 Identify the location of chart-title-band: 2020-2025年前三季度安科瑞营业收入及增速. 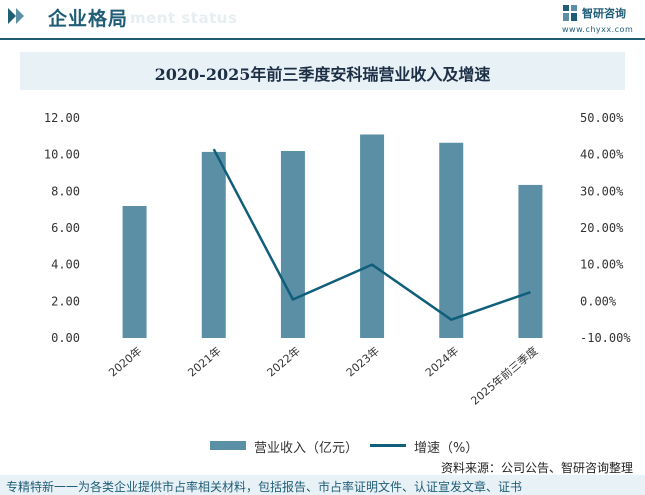
(322, 71).